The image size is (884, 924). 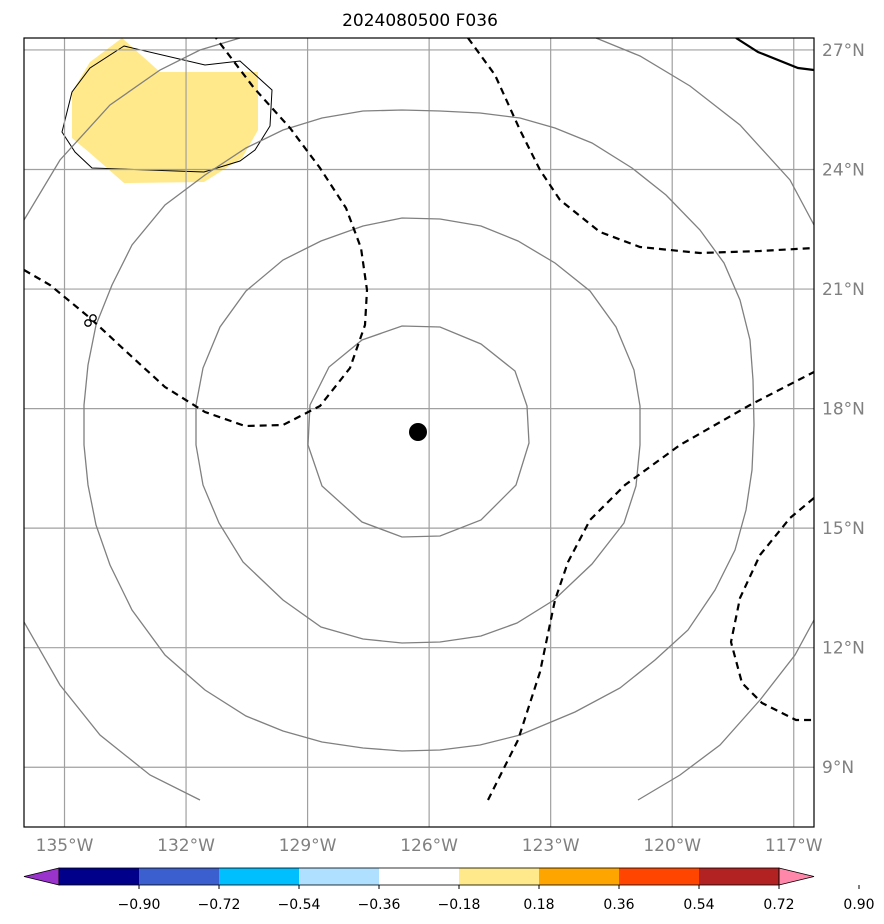 I want to click on colorbar-tick-label: −0.72, so click(x=219, y=905).